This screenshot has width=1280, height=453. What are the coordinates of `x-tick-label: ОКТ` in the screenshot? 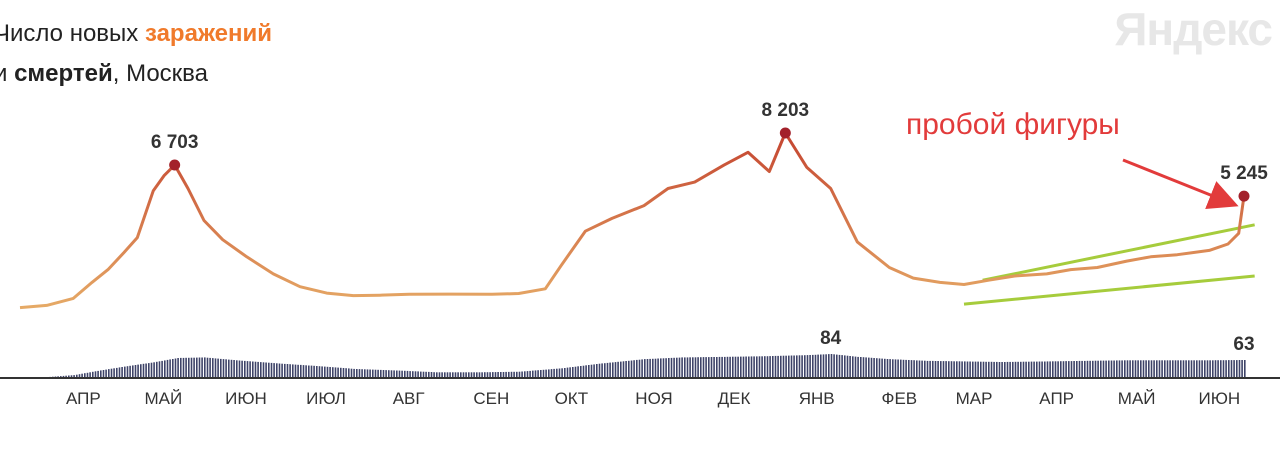 It's located at (572, 398).